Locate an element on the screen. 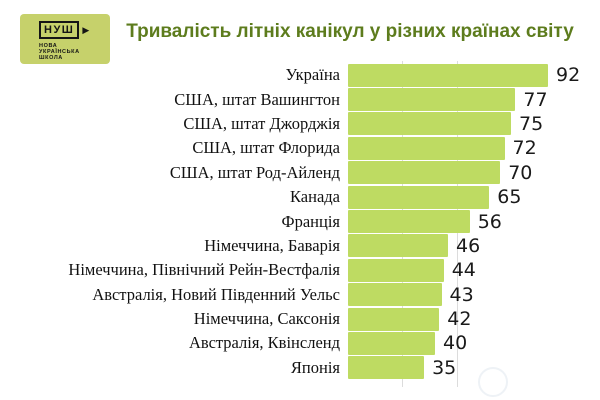 The height and width of the screenshot is (400, 600). bar-track: 46 is located at coordinates (474, 246).